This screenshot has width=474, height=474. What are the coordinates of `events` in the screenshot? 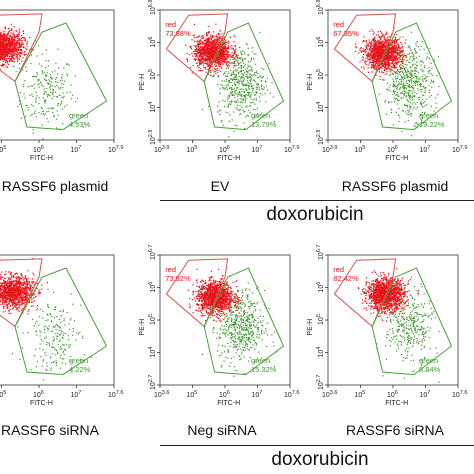 It's located at (397, 82).